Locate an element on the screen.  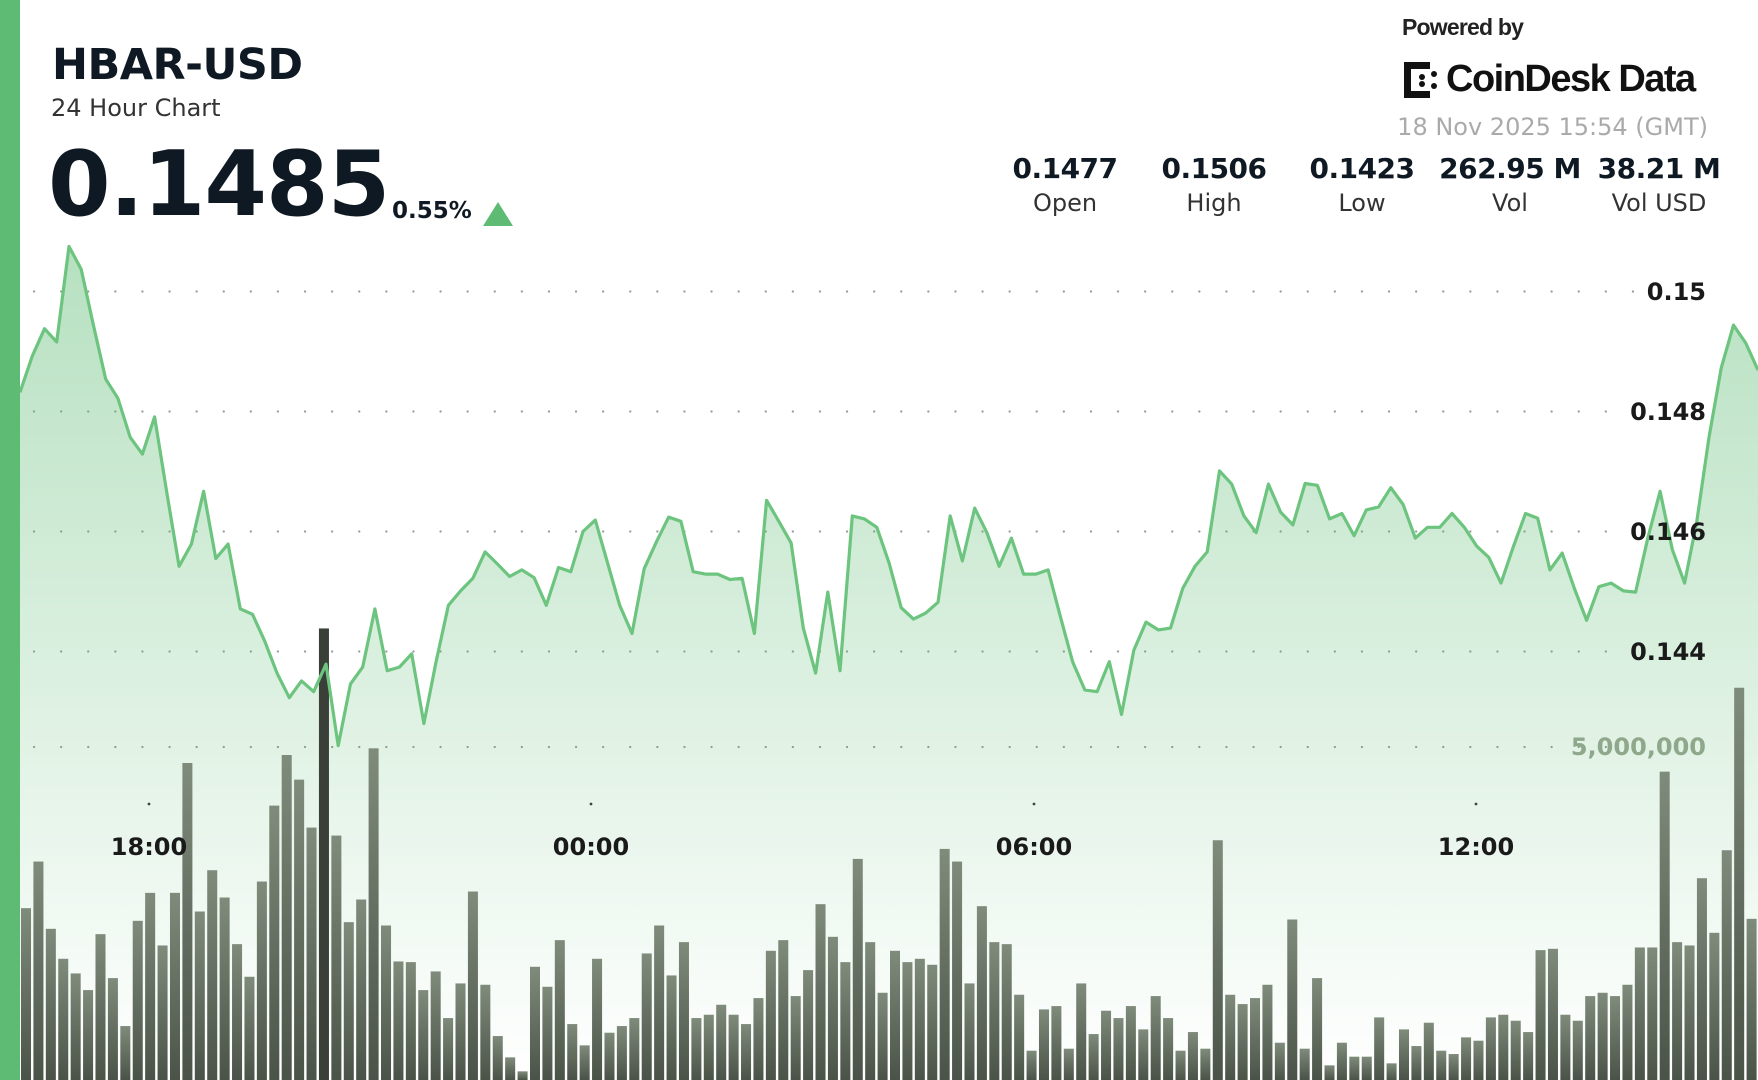
stat-volume: 262.95 M Vol is located at coordinates (1510, 184).